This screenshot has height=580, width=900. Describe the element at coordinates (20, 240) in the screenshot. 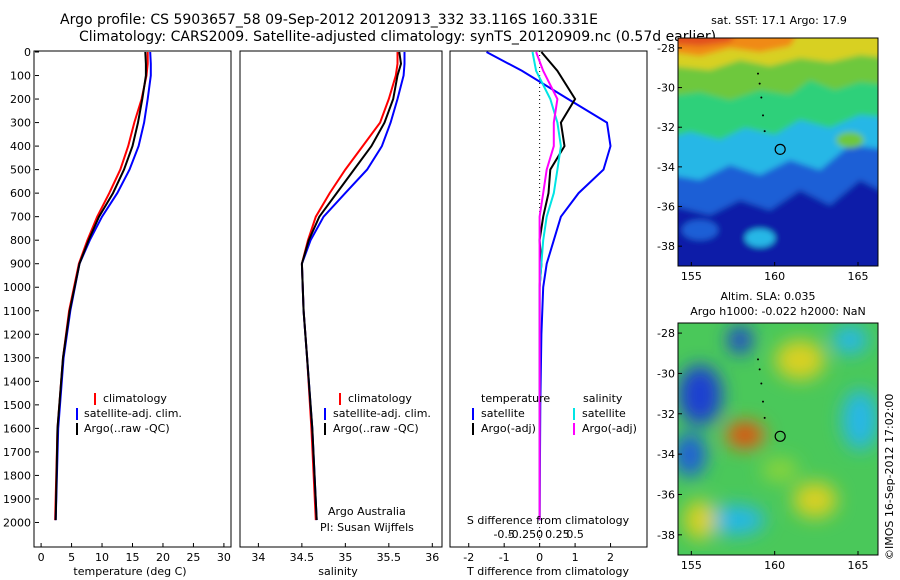

I see `depth-tick-label: 800` at that location.